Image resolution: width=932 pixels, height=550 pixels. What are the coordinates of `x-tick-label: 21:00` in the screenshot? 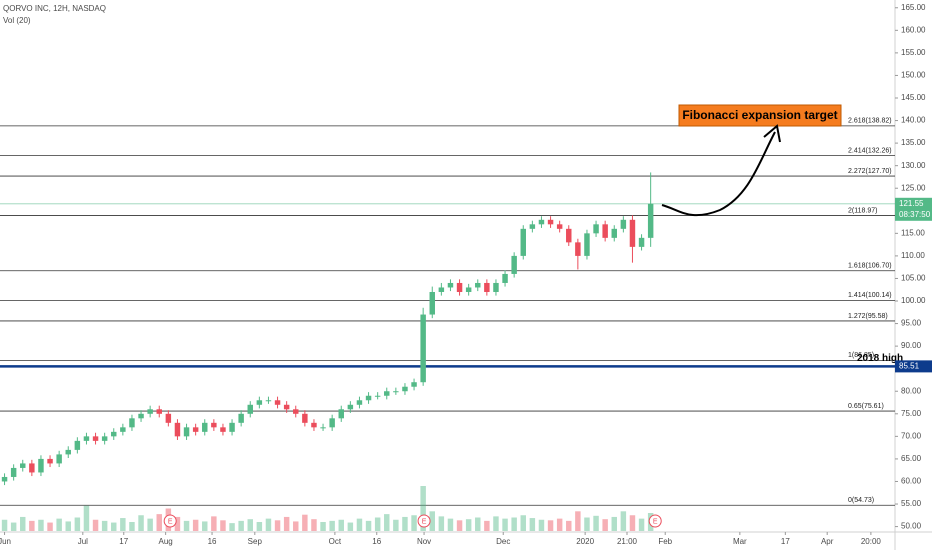 It's located at (627, 541).